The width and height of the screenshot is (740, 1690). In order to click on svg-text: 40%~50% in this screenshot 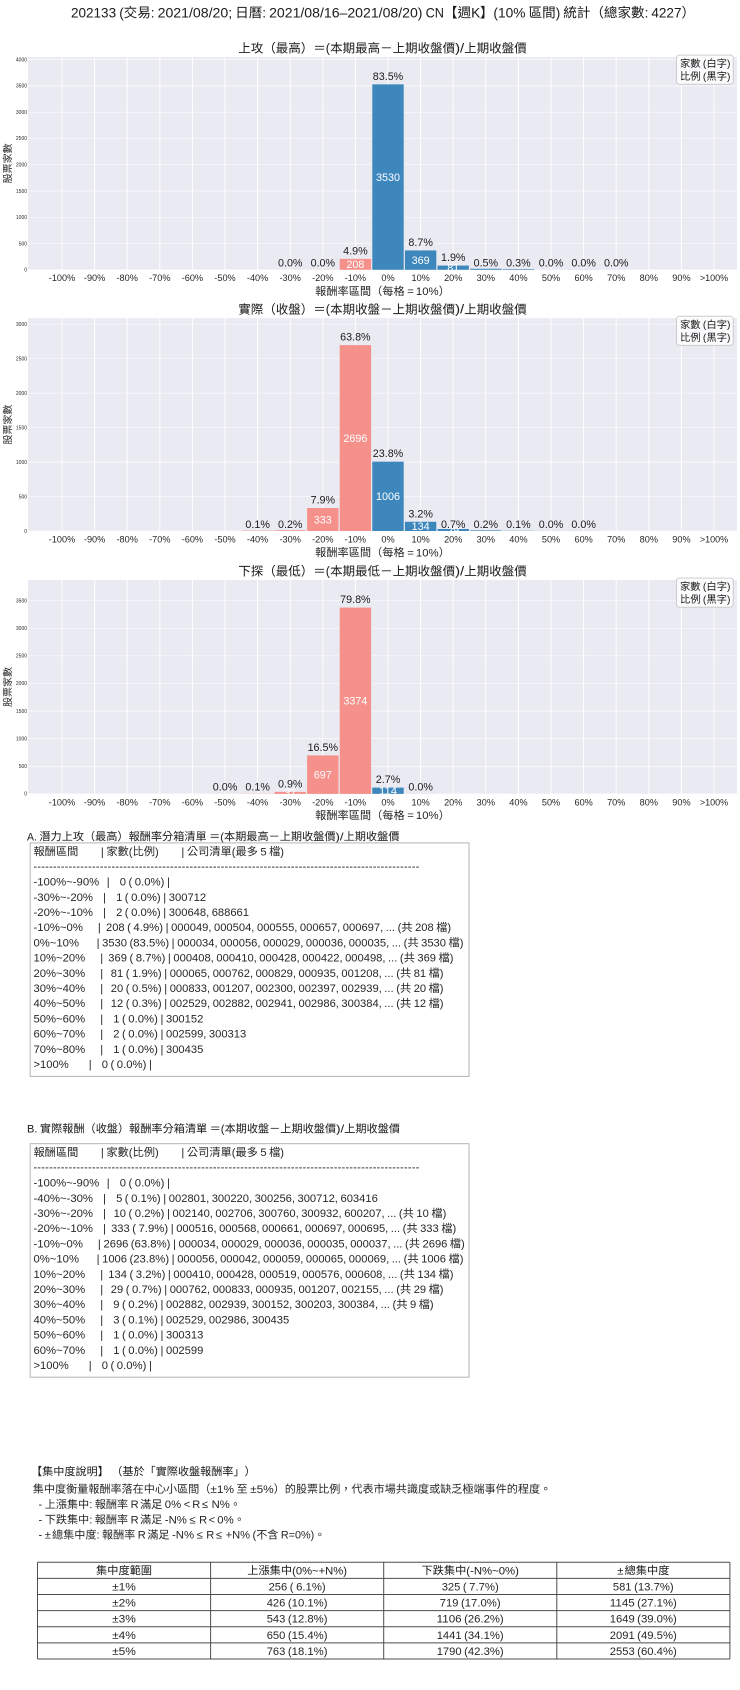, I will do `click(60, 1320)`.